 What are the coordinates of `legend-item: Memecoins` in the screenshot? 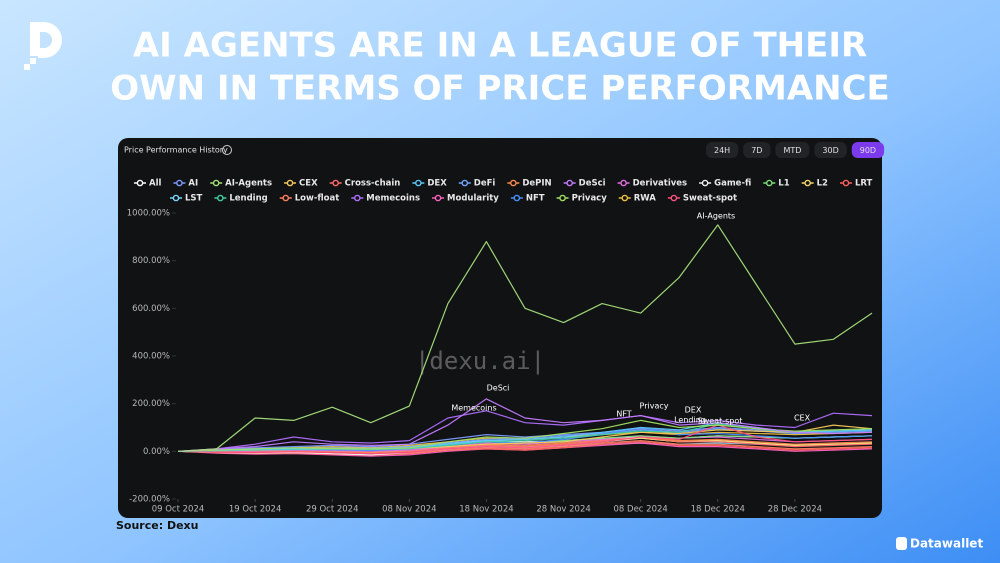 It's located at (385, 199).